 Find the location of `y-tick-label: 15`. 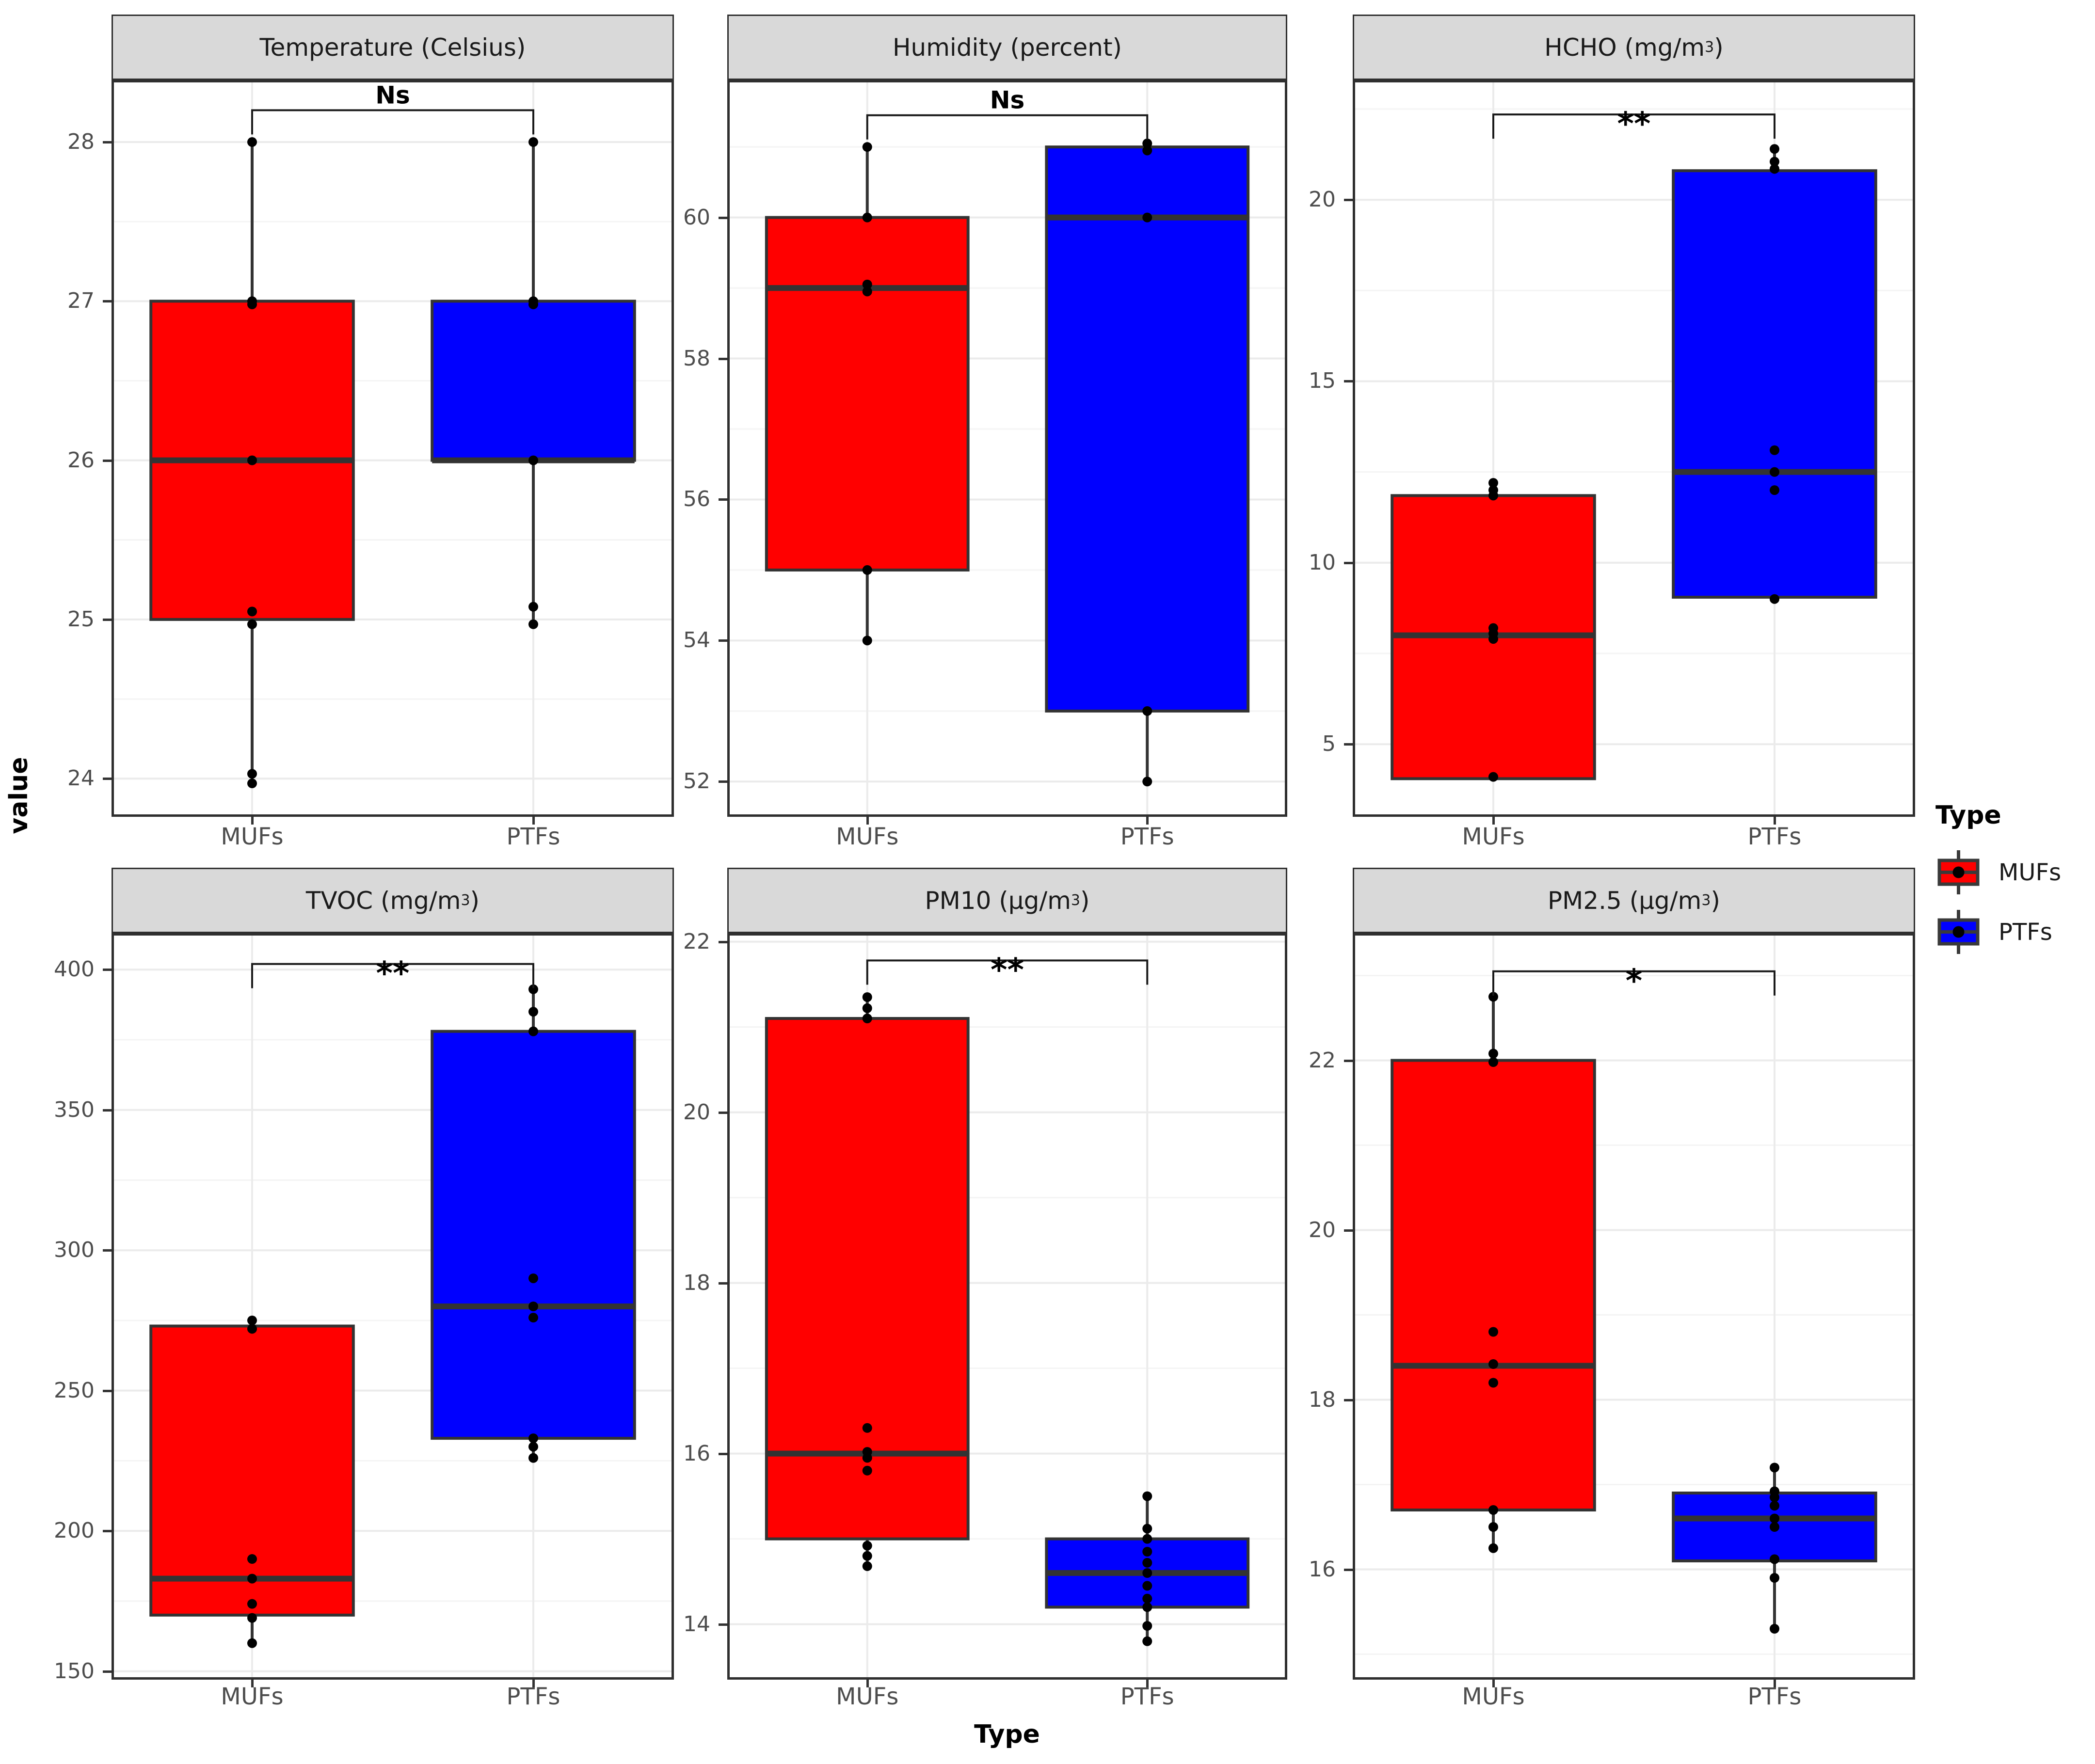

y-tick-label: 15 is located at coordinates (1322, 381).